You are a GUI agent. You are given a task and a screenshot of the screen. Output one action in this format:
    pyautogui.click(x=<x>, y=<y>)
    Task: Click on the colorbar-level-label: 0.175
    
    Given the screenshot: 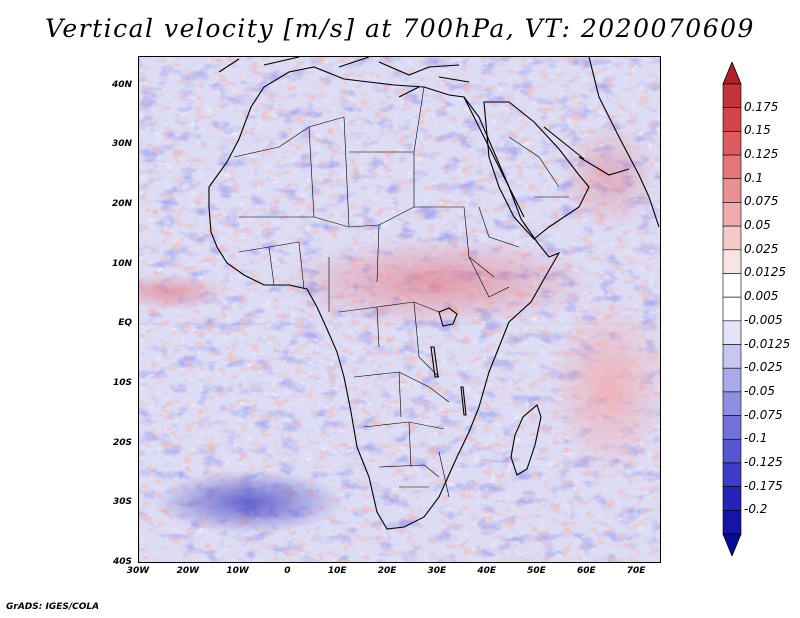 What is the action you would take?
    pyautogui.click(x=761, y=106)
    